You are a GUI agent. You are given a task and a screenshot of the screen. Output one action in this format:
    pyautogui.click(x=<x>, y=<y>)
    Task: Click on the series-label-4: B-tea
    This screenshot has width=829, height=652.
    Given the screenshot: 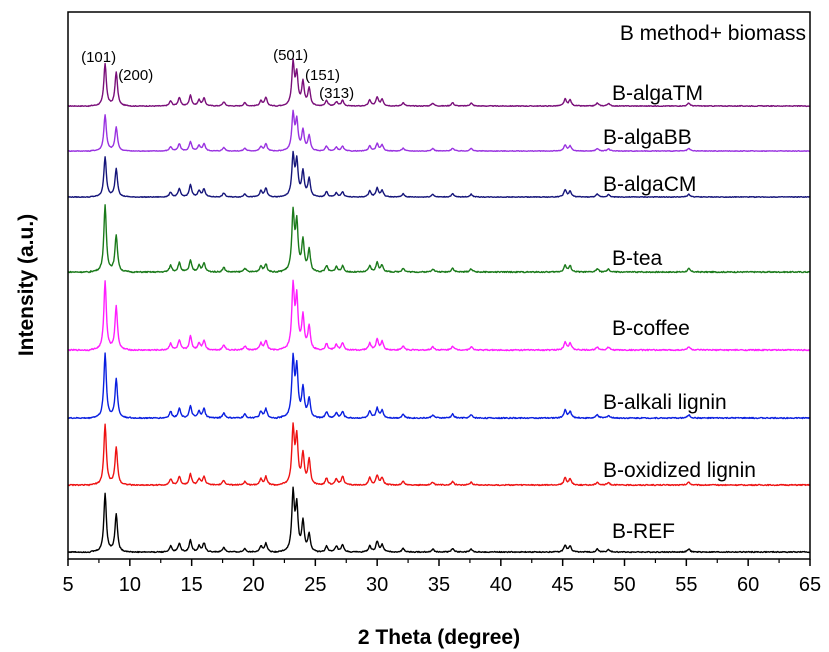 What is the action you would take?
    pyautogui.click(x=637, y=258)
    